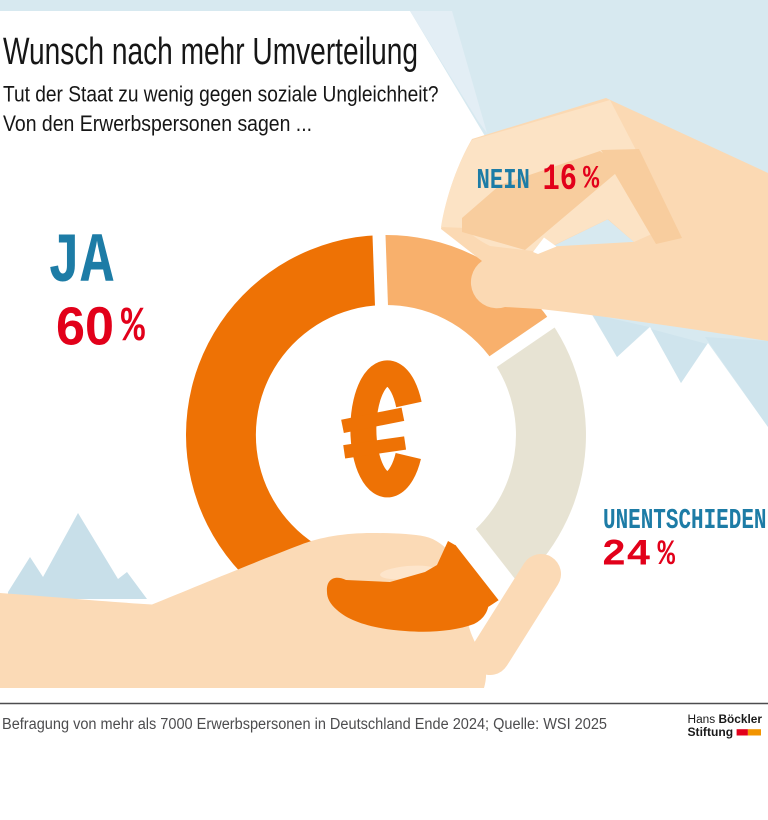  Describe the element at coordinates (503, 180) in the screenshot. I see `svg-text: NEIN` at that location.